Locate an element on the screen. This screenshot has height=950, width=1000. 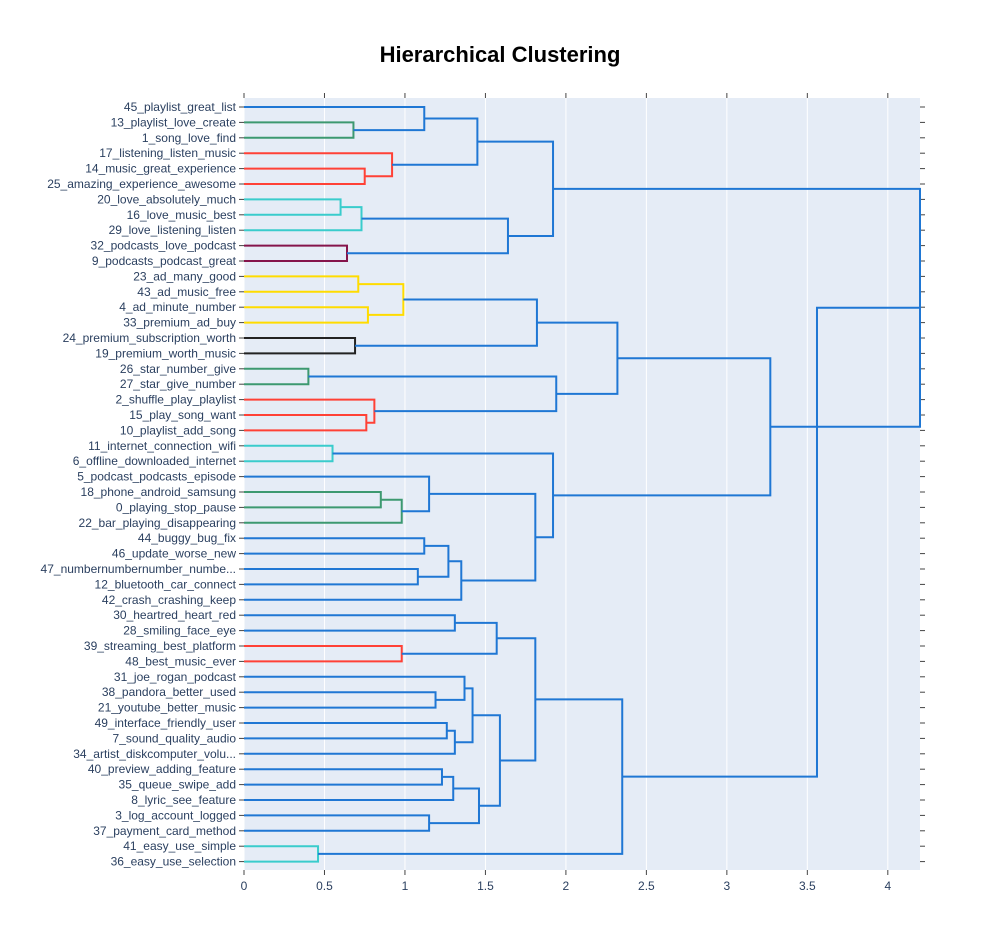
chart-title: Hierarchical Clustering is located at coordinates (500, 54).